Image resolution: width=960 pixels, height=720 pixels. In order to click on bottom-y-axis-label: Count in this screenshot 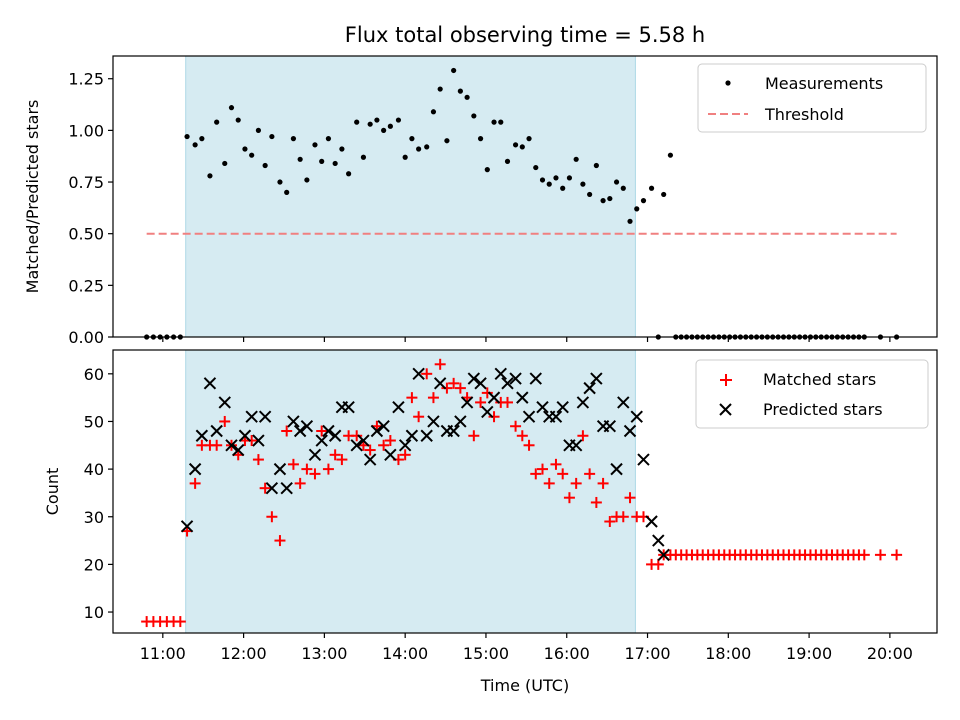, I will do `click(52, 492)`.